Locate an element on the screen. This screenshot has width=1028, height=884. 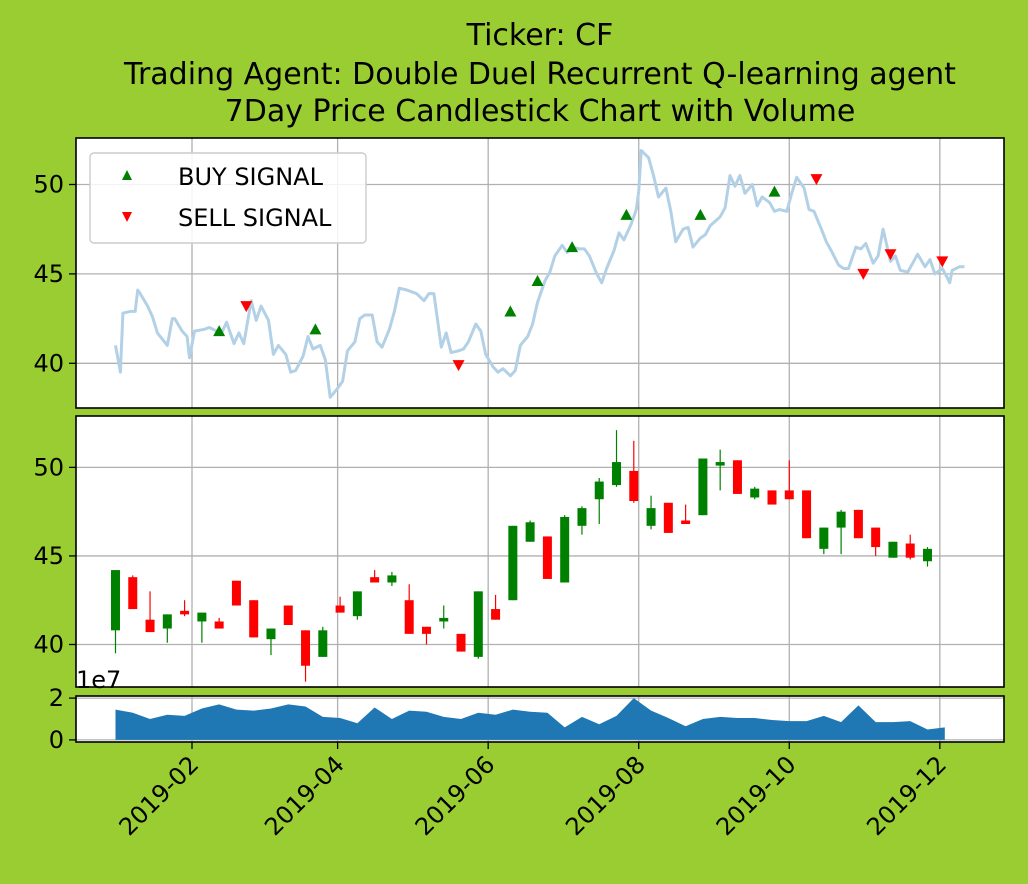
legend-box is located at coordinates (228, 198).